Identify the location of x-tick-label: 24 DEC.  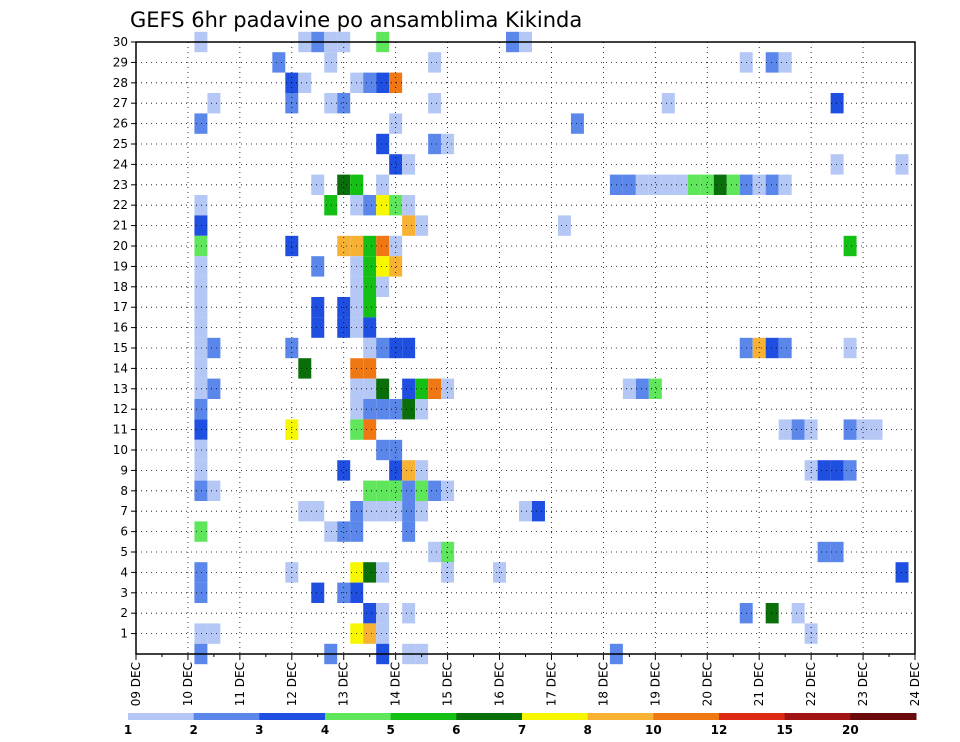
(915, 684).